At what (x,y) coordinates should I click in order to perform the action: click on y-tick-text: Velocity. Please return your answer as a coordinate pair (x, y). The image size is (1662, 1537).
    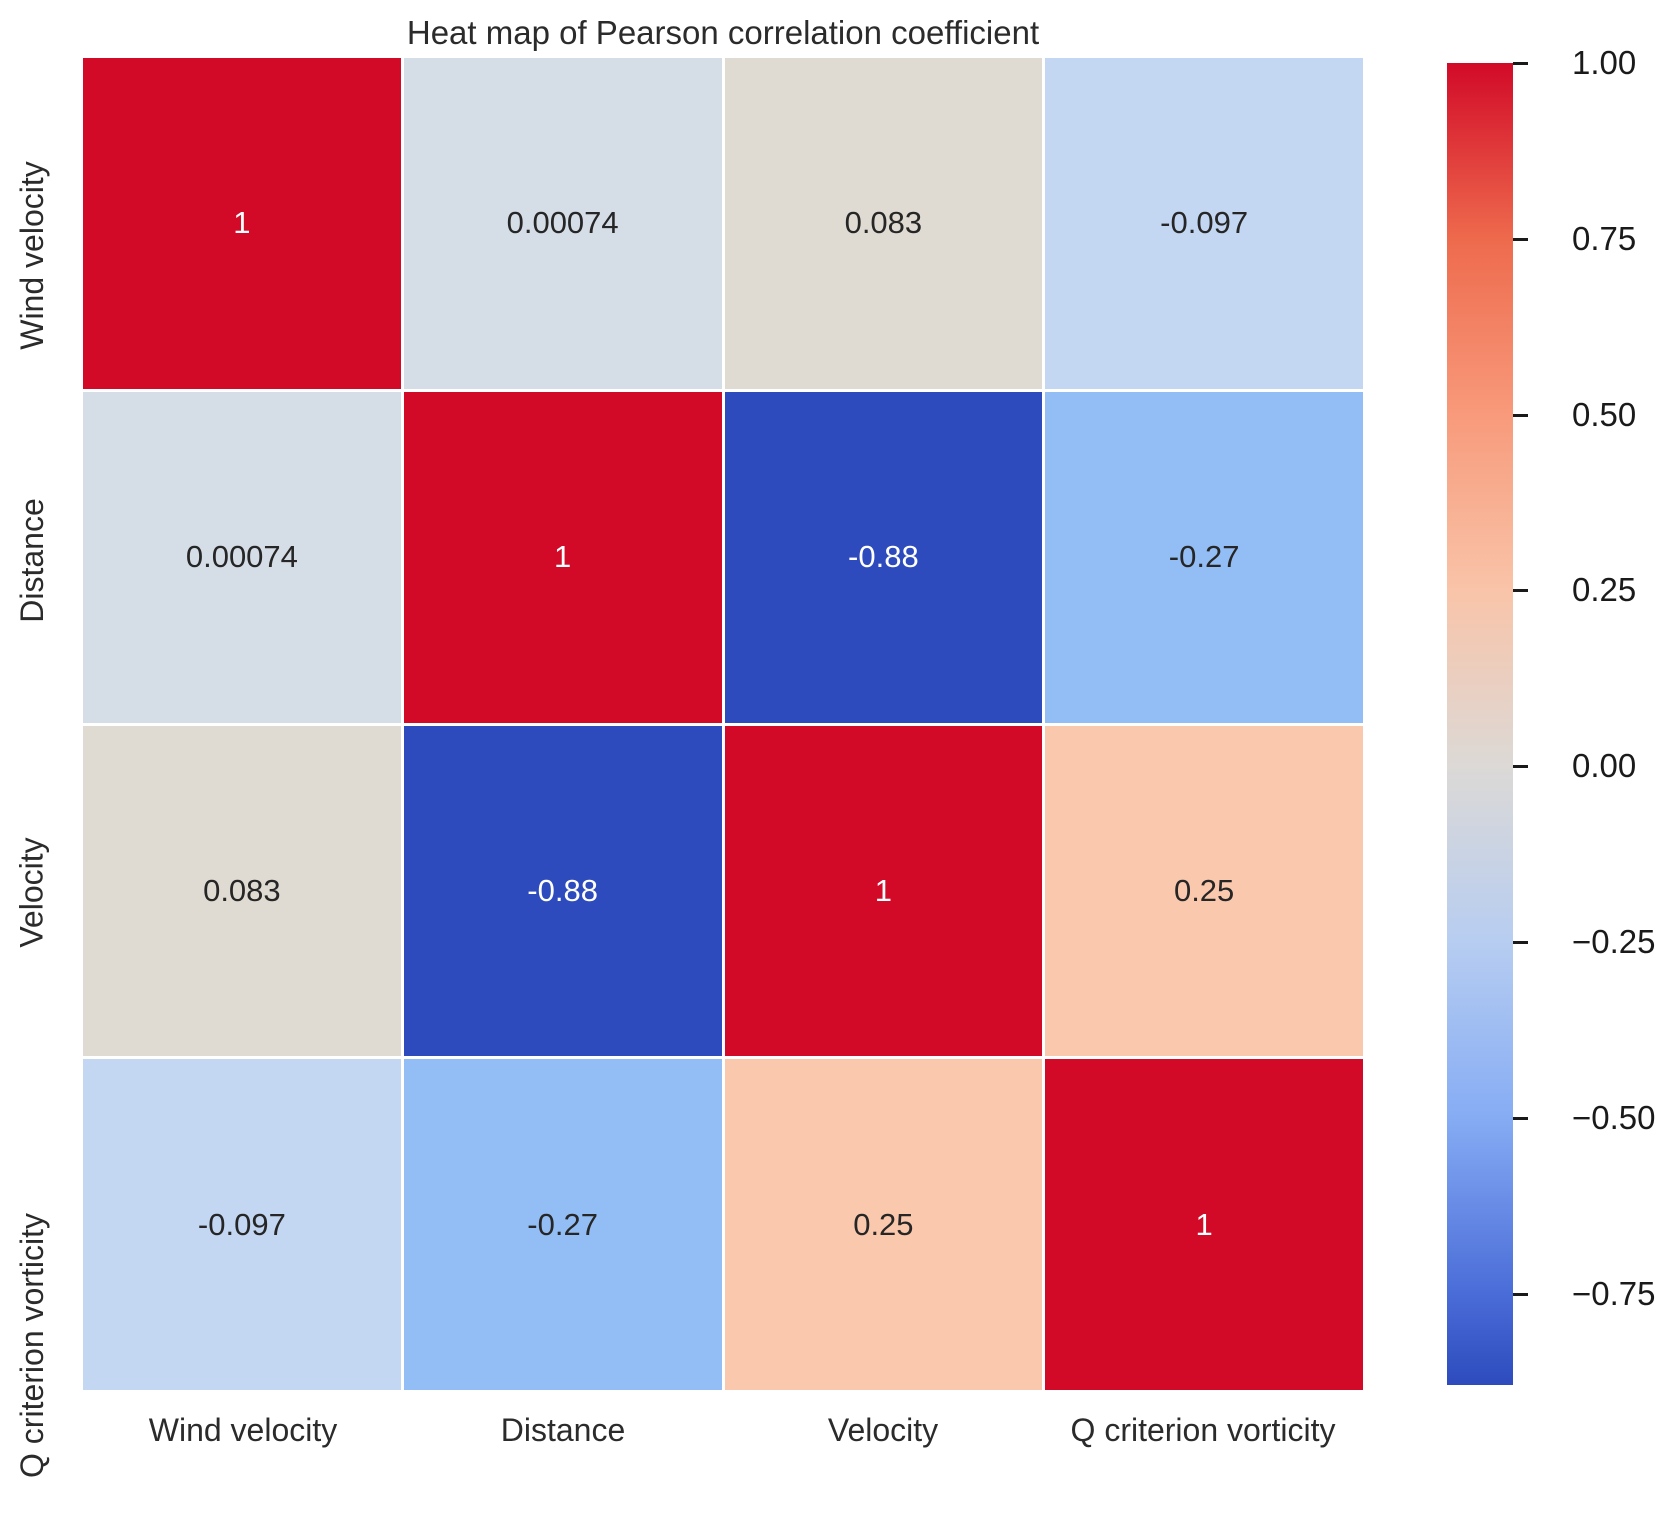
    Looking at the image, I should click on (31, 892).